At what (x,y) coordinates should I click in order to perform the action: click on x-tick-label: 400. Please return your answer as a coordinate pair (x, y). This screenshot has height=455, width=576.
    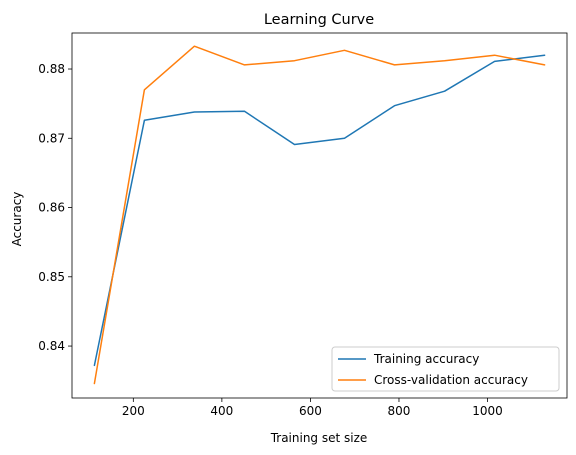
    Looking at the image, I should click on (221, 411).